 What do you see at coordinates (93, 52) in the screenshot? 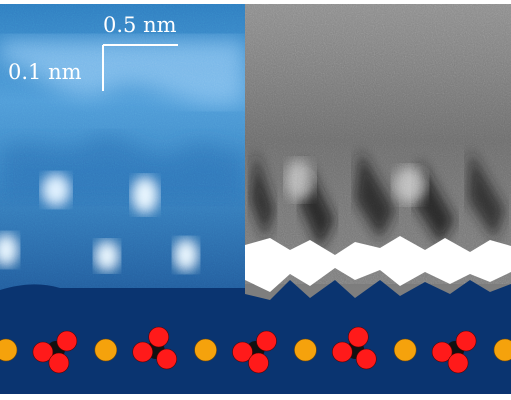
I see `scale-bar: 0.5 nm 0.1 nm` at bounding box center [93, 52].